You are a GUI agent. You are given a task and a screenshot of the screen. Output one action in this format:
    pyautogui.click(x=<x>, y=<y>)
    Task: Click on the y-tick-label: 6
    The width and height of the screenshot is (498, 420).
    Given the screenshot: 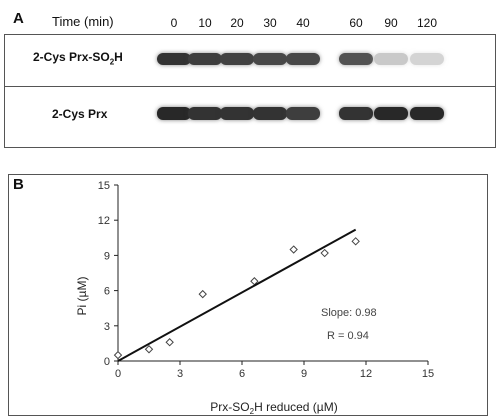 What is the action you would take?
    pyautogui.click(x=107, y=292)
    